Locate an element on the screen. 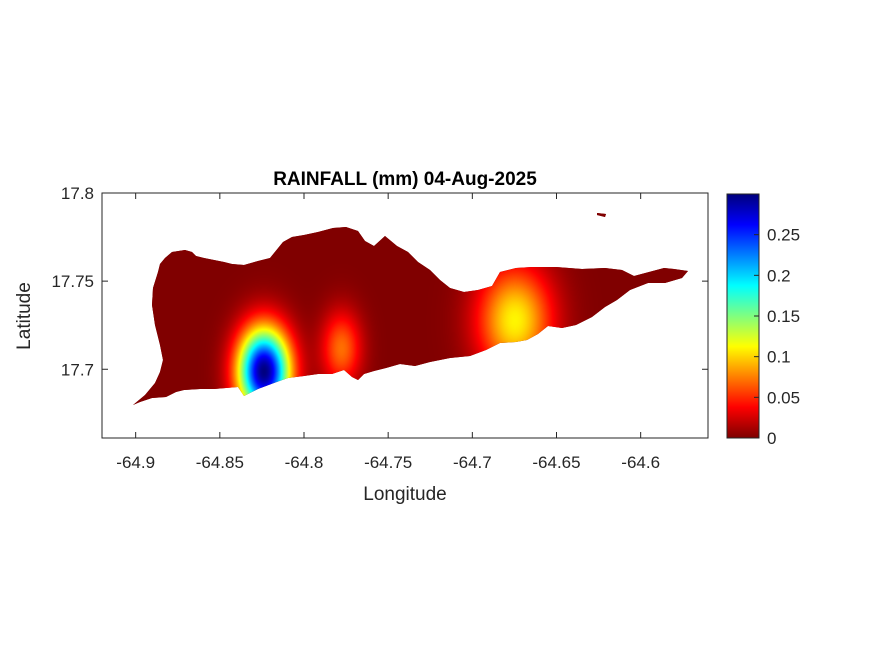 Image resolution: width=875 pixels, height=656 pixels. x-tick-label: -64.75 is located at coordinates (388, 462).